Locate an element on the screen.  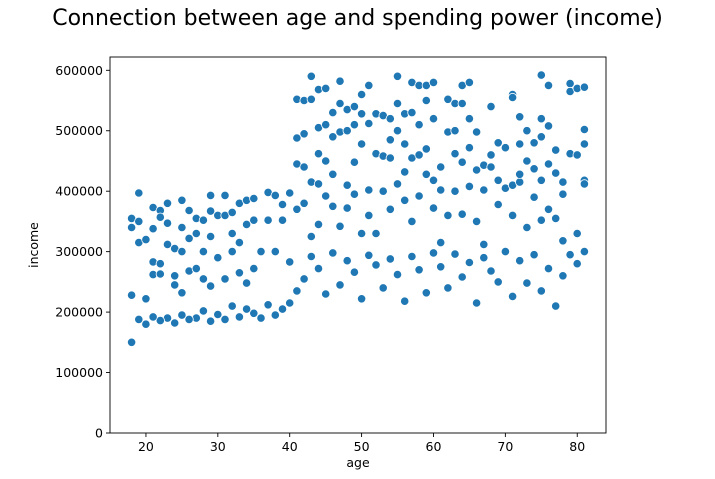
y-tick-label: 0 is located at coordinates (99, 433).